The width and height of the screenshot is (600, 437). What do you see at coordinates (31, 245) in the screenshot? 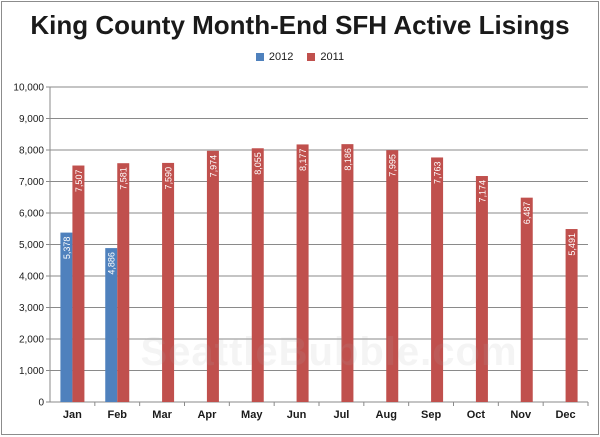
I see `y-tick-label: 5,000` at bounding box center [31, 245].